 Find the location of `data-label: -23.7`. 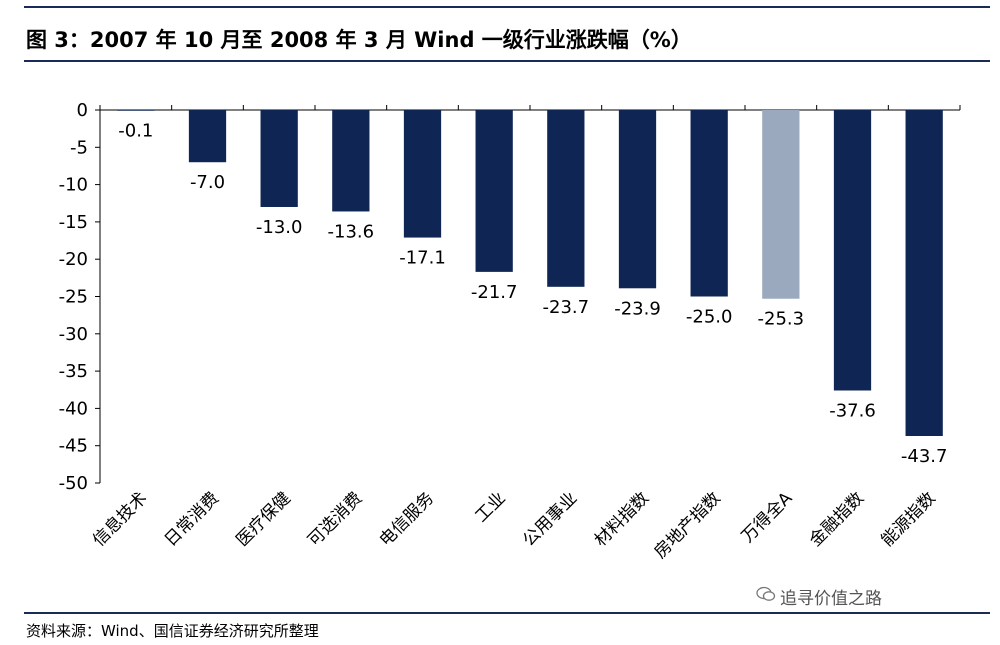

data-label: -23.7 is located at coordinates (566, 307).